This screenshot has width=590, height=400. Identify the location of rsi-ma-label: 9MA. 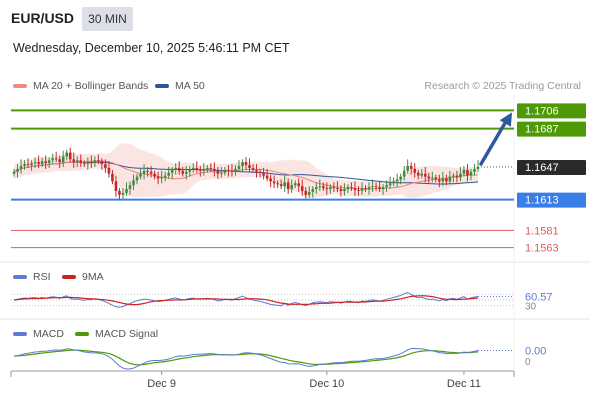
(93, 277).